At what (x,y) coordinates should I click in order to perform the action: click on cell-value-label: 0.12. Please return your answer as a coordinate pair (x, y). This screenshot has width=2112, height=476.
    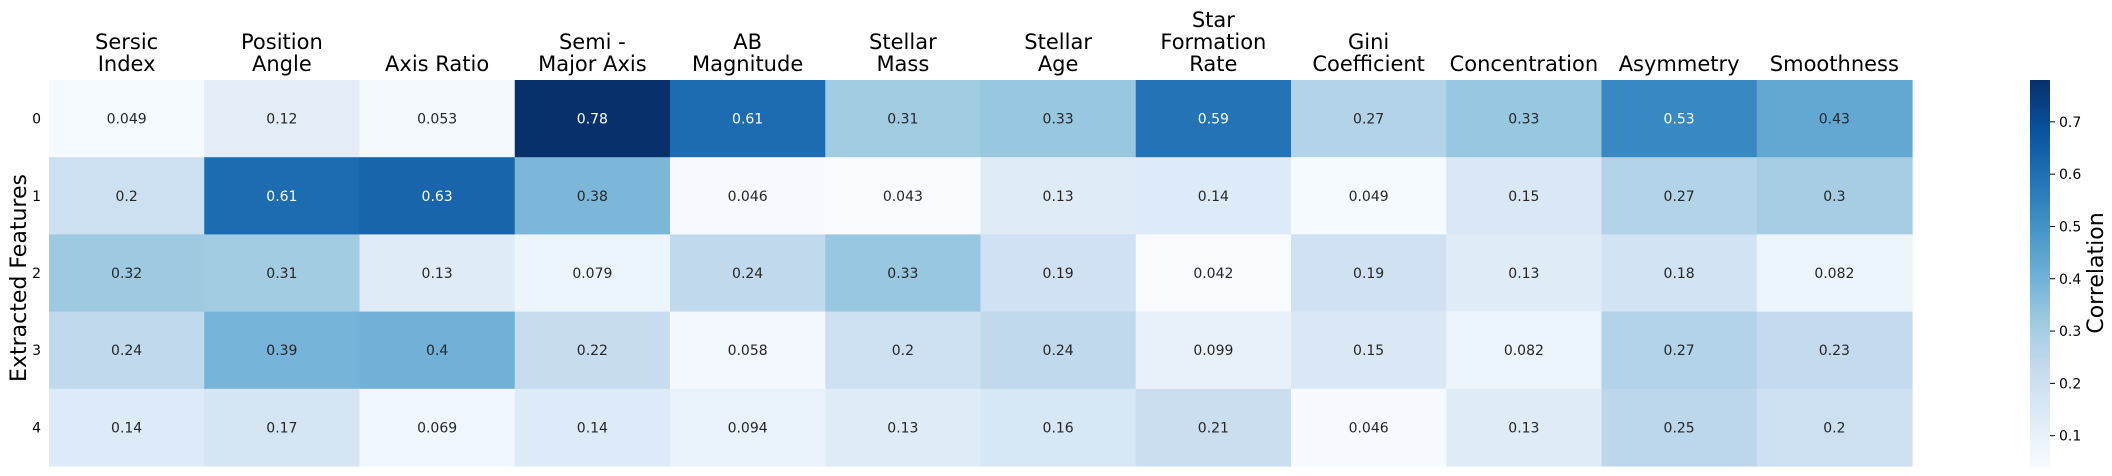
    Looking at the image, I should click on (281, 120).